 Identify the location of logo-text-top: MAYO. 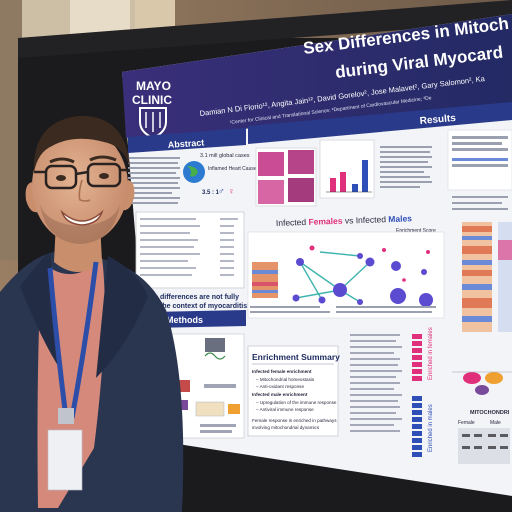
(153, 86).